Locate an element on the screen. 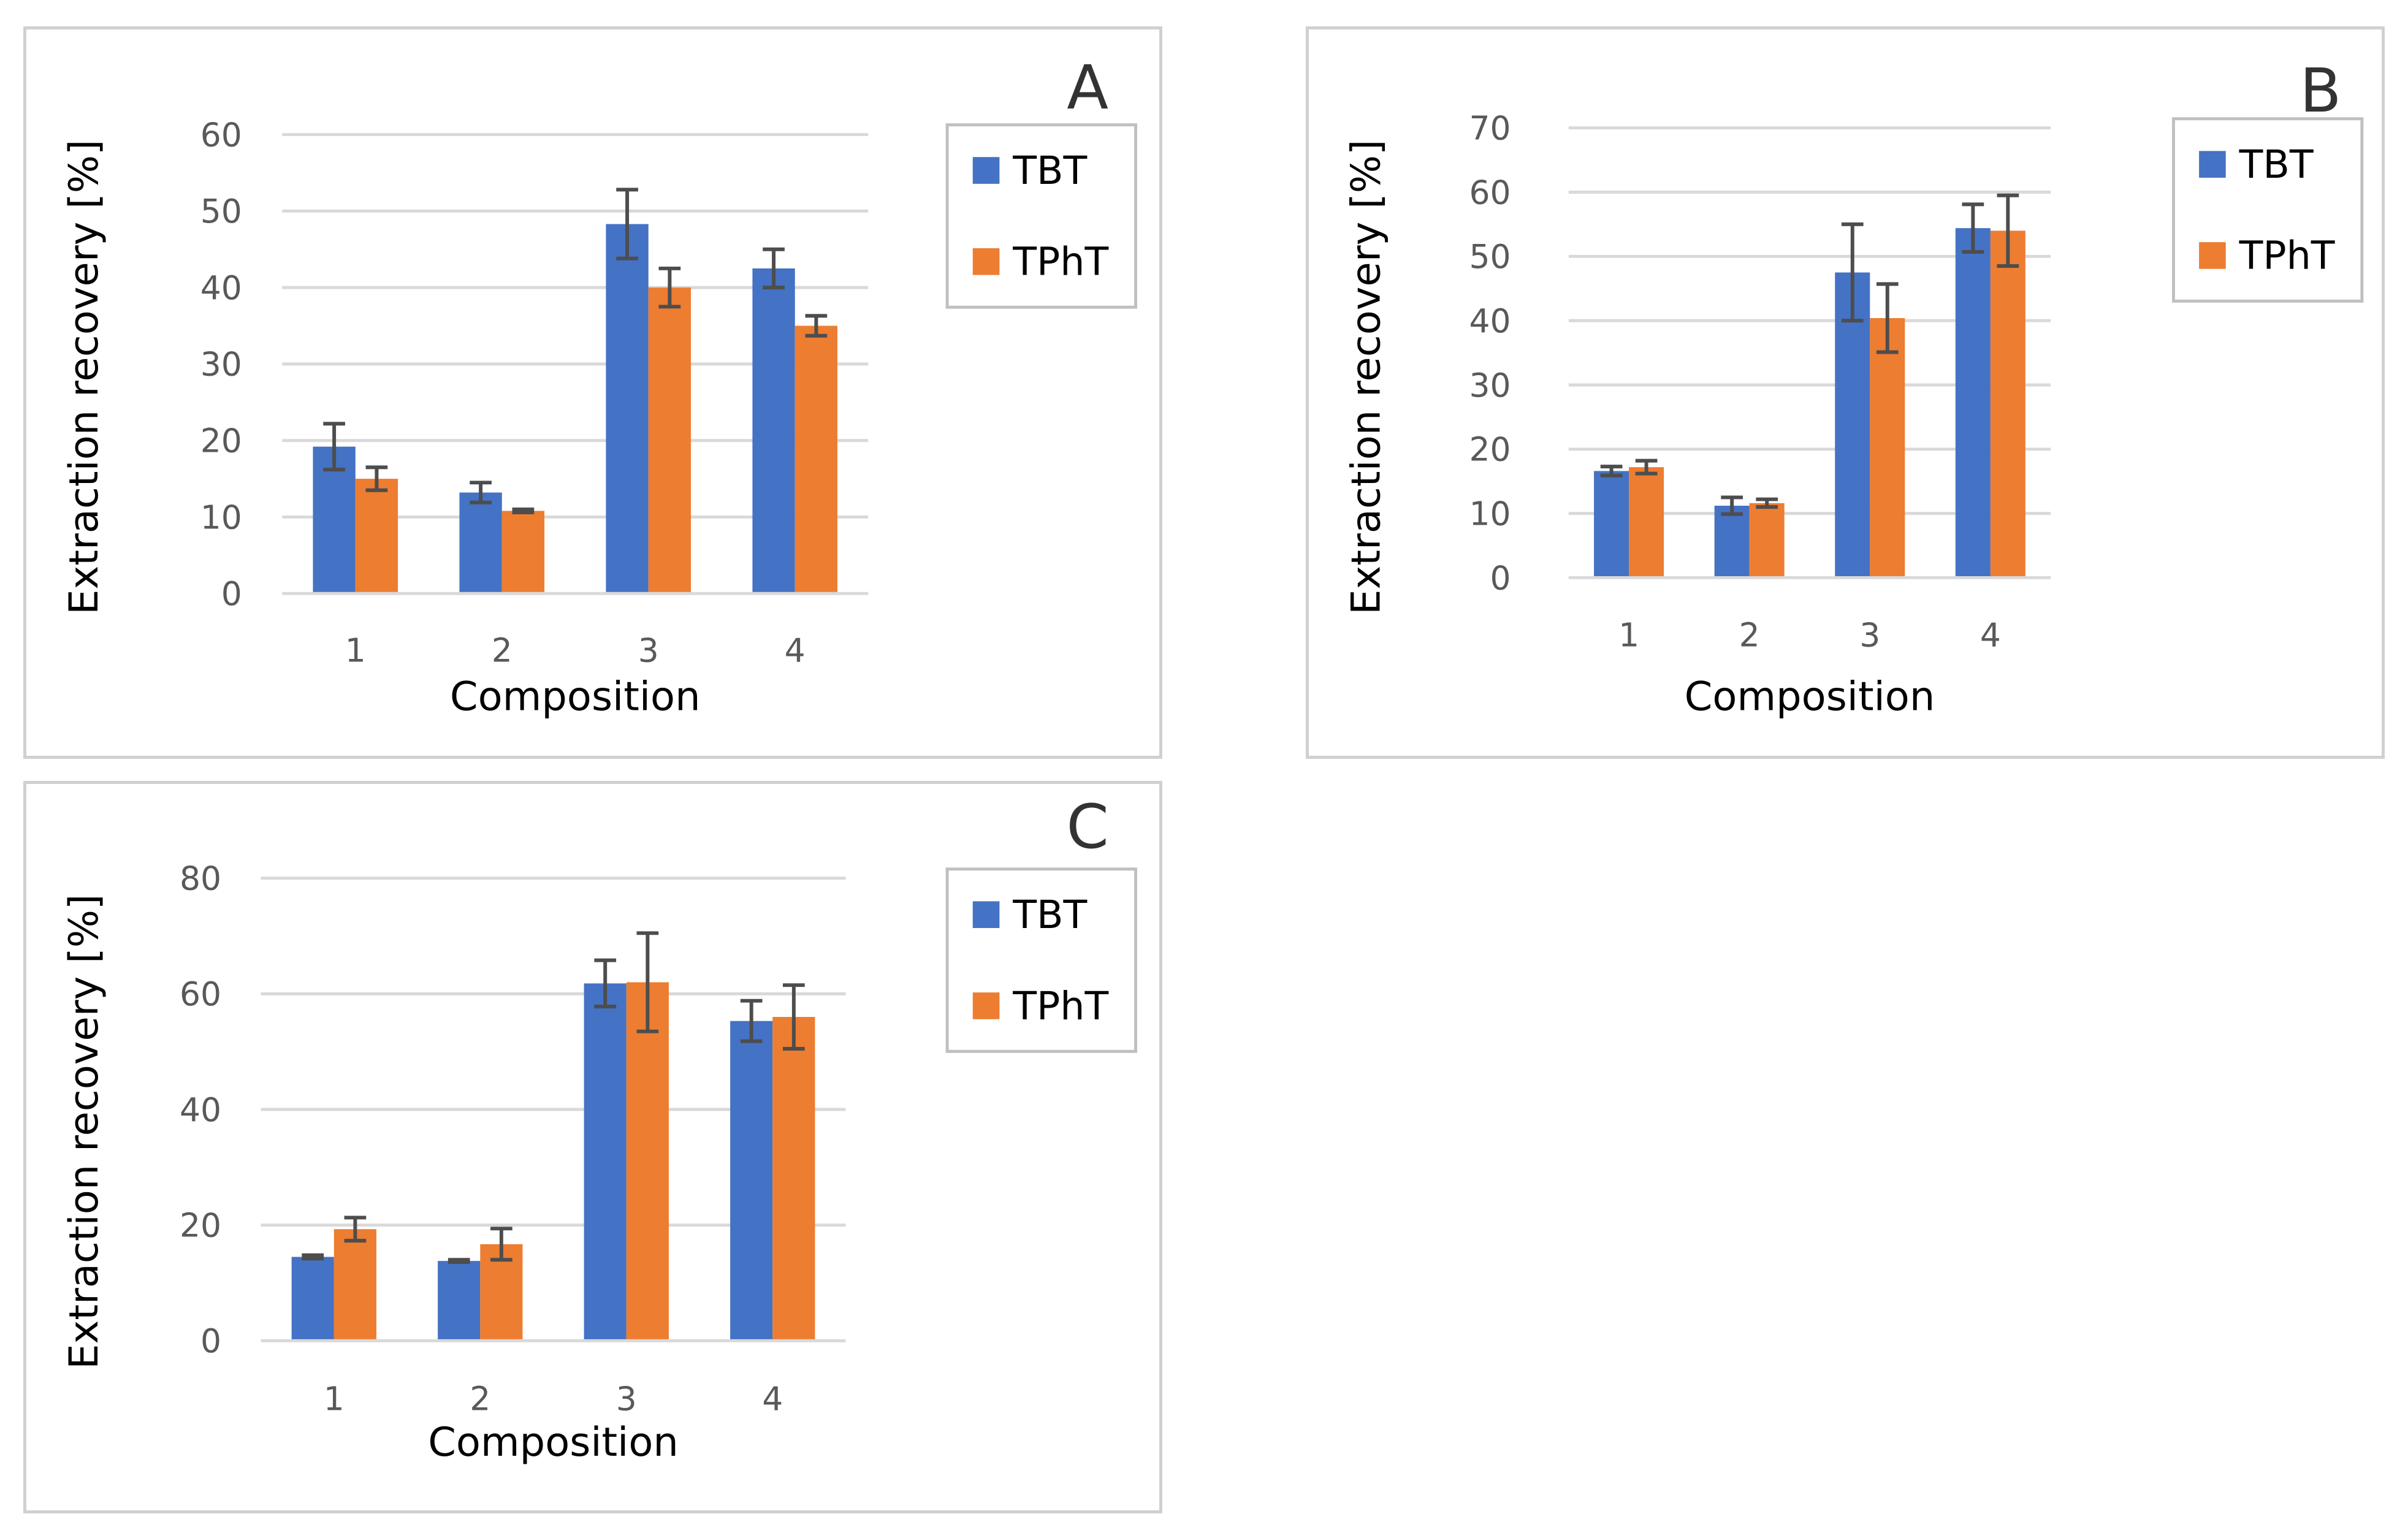  panel-label: C is located at coordinates (1088, 827).